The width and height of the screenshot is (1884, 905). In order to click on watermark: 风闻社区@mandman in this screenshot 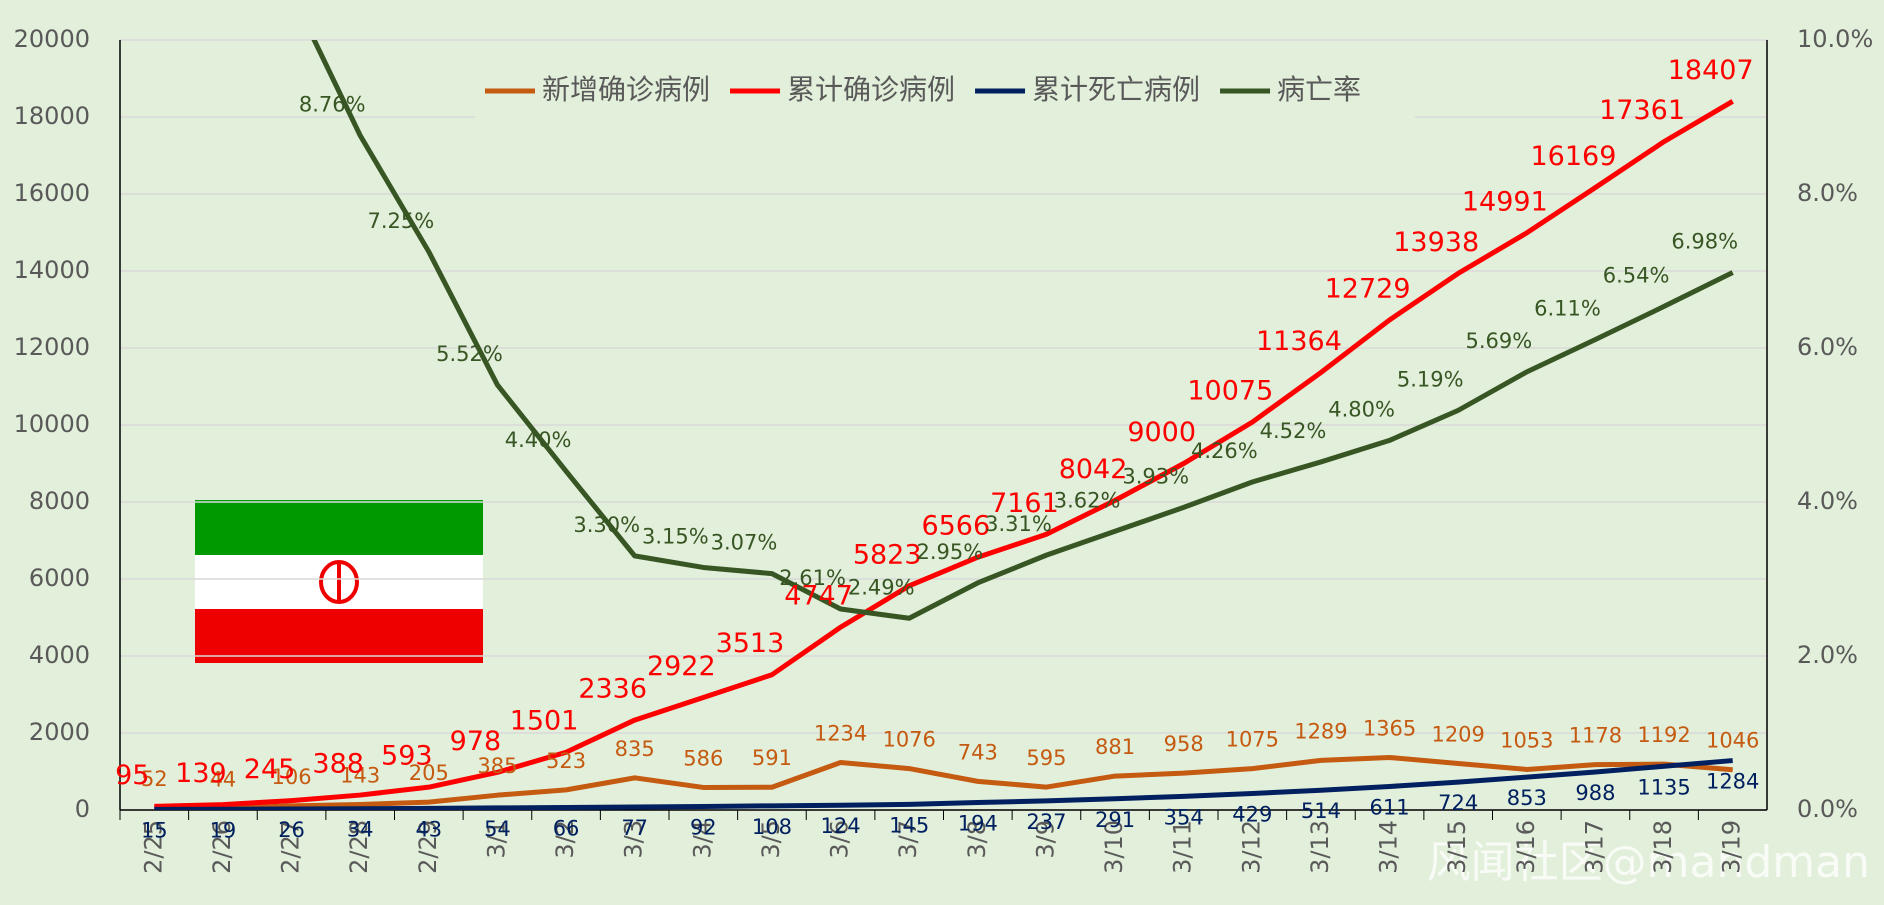, I will do `click(1648, 862)`.